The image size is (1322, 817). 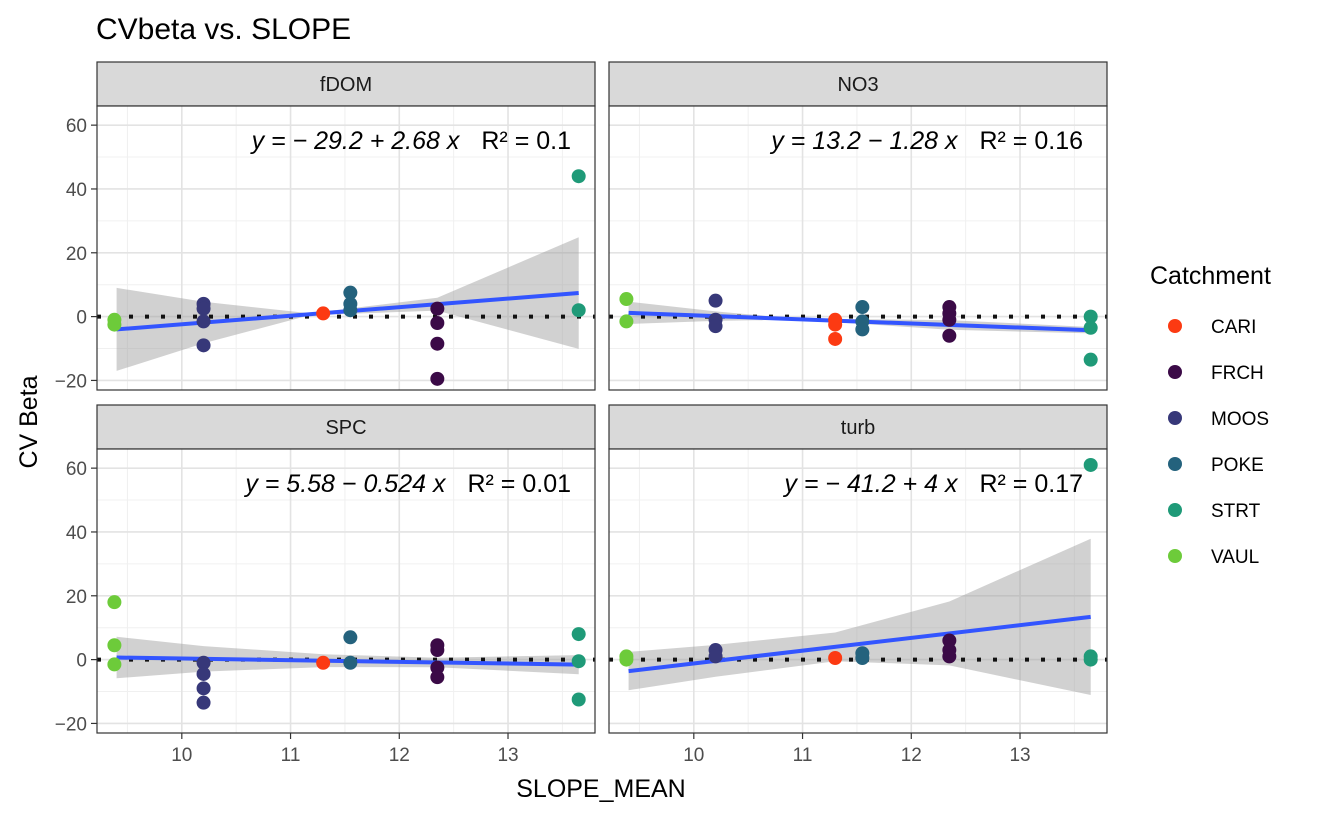 What do you see at coordinates (181, 755) in the screenshot?
I see `x-tick-label: 10` at bounding box center [181, 755].